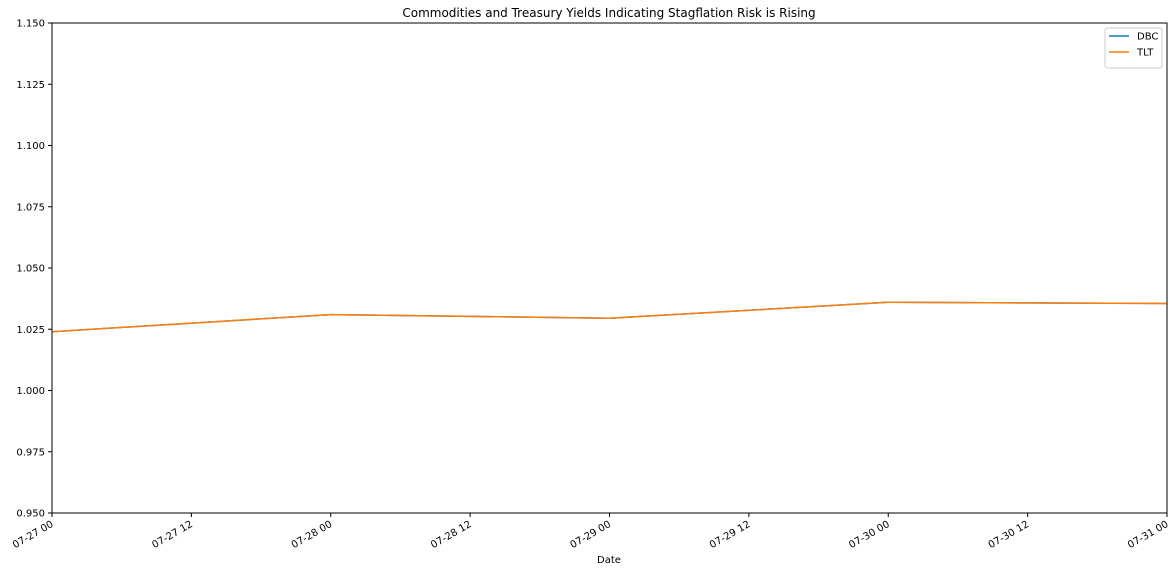  Describe the element at coordinates (30, 330) in the screenshot. I see `y-tick-label: 1.025` at that location.